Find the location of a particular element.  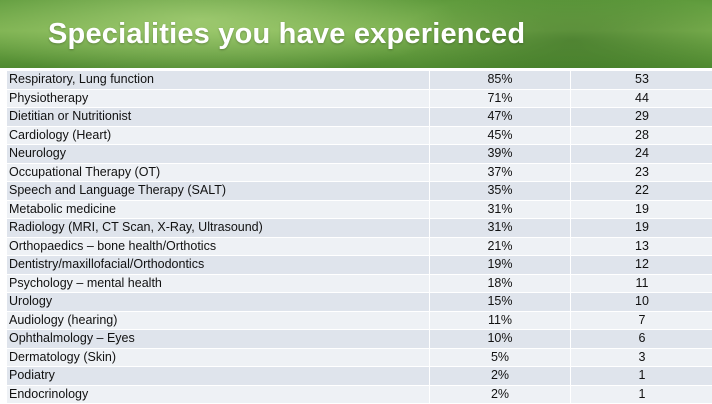

count-cell: 13 is located at coordinates (641, 246).